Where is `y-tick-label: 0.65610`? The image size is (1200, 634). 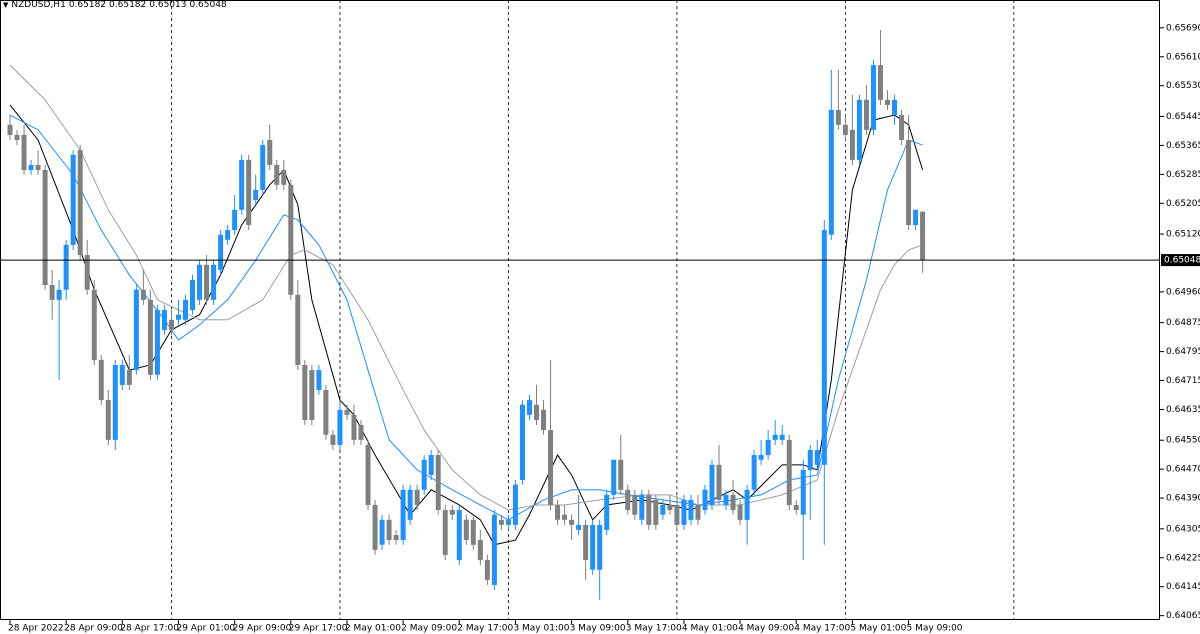
y-tick-label: 0.65610 is located at coordinates (1183, 57).